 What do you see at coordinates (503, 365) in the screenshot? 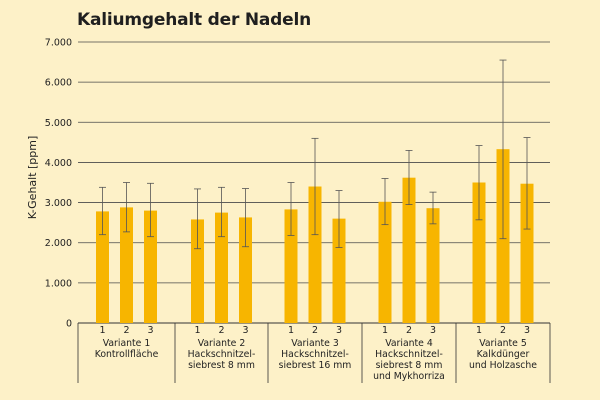
I see `group-label: und Holzasche` at bounding box center [503, 365].